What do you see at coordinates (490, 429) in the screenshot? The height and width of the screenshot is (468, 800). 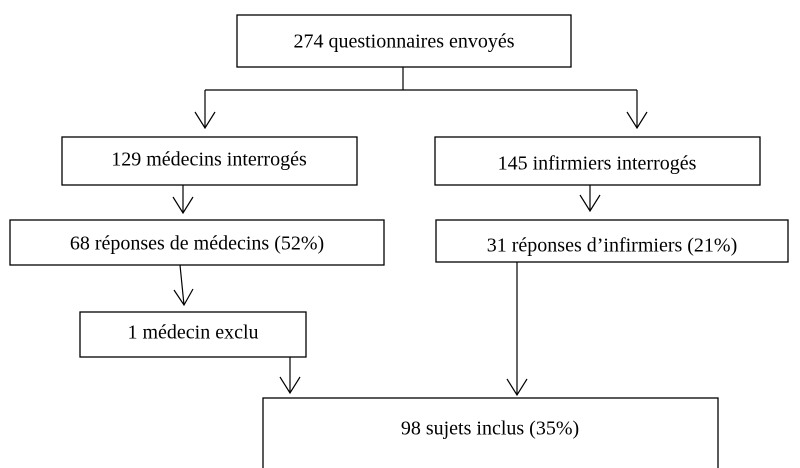 I see `node-label: 98 sujets inclus (35%)` at bounding box center [490, 429].